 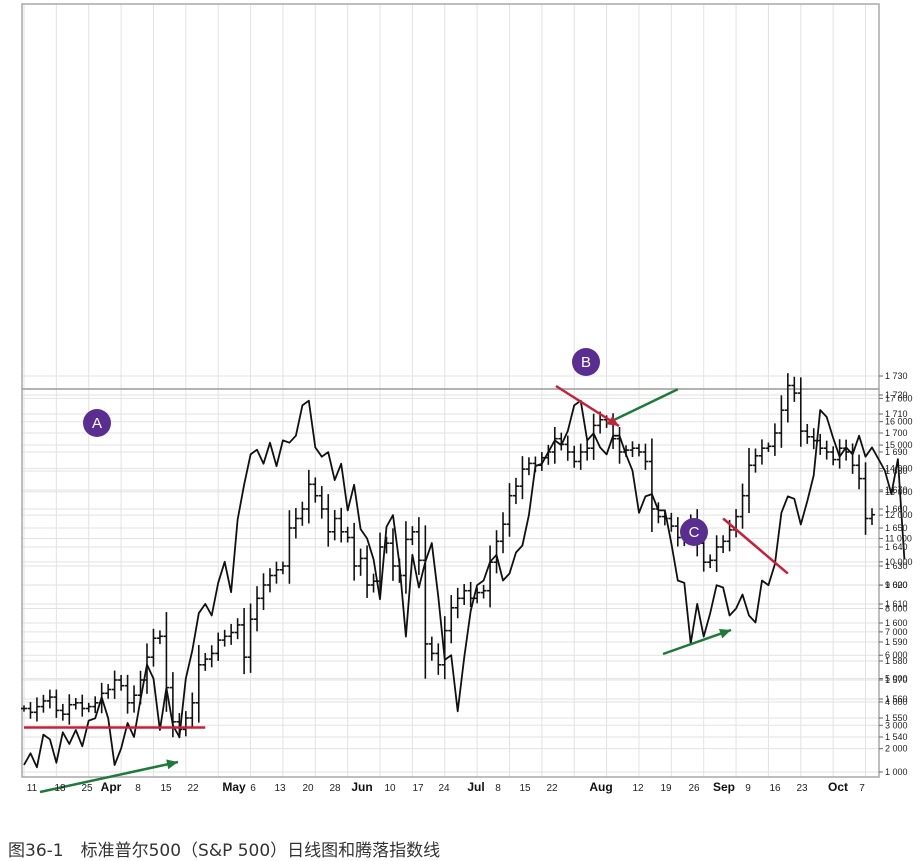 What do you see at coordinates (775, 788) in the screenshot?
I see `x-tick-label: 16` at bounding box center [775, 788].